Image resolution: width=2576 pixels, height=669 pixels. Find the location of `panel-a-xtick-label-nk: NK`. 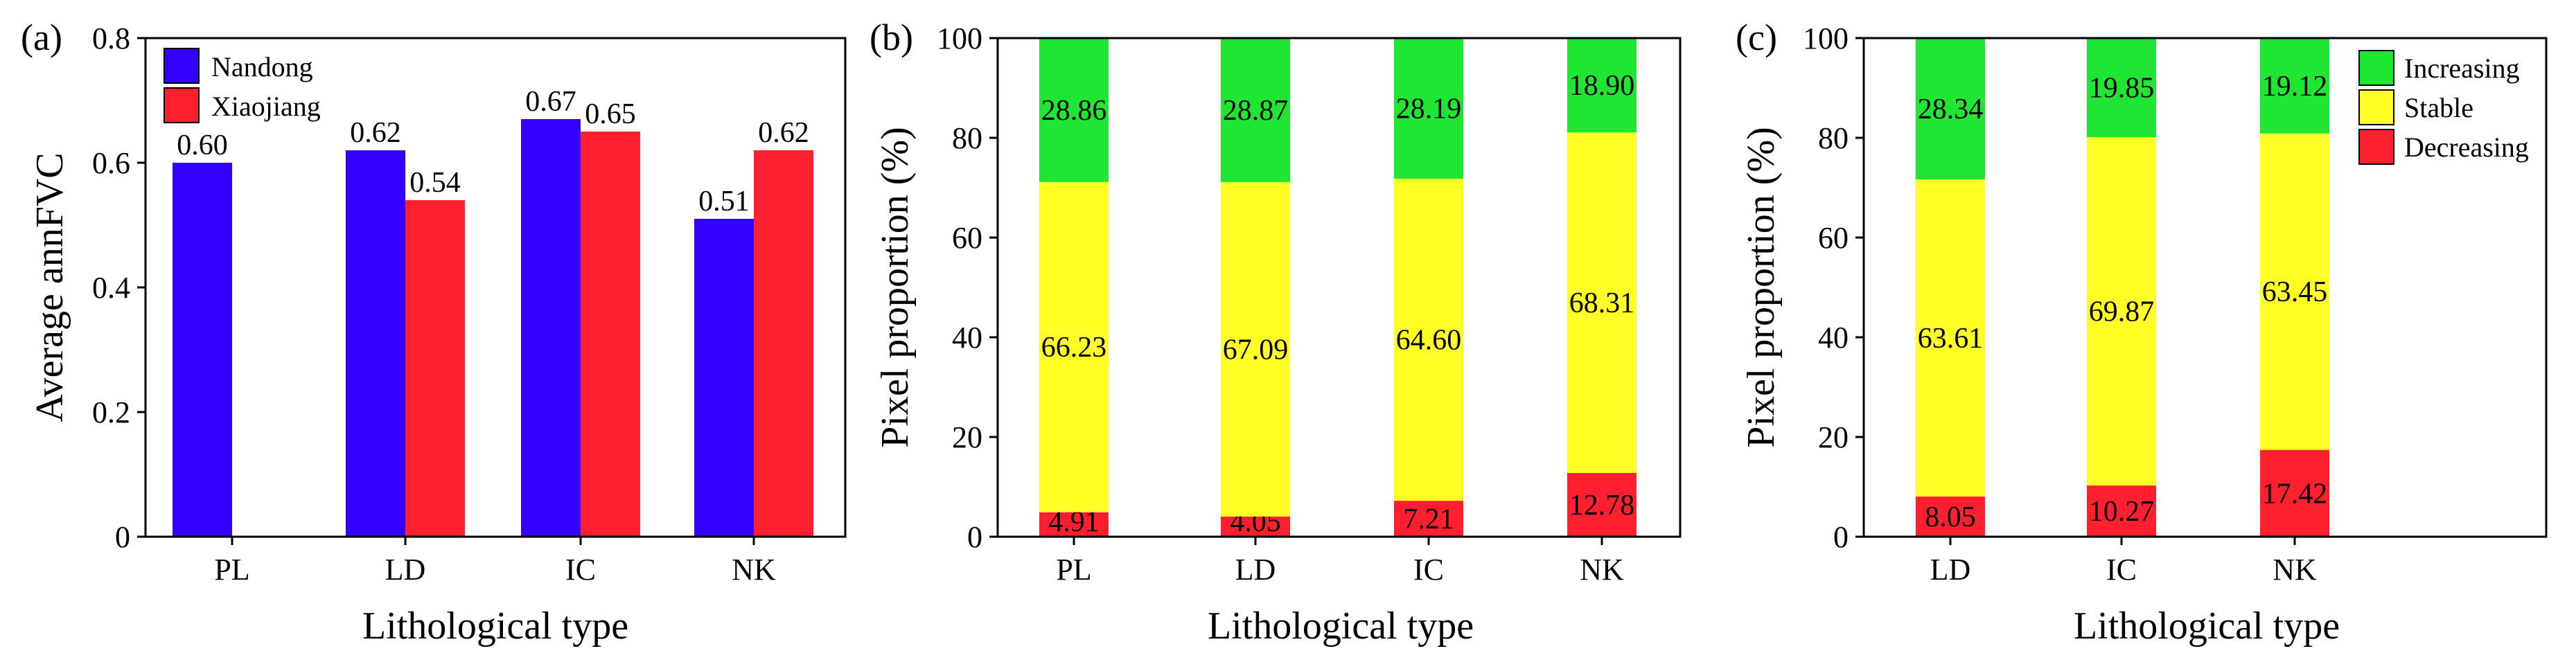

panel-a-xtick-label-nk: NK is located at coordinates (754, 570).